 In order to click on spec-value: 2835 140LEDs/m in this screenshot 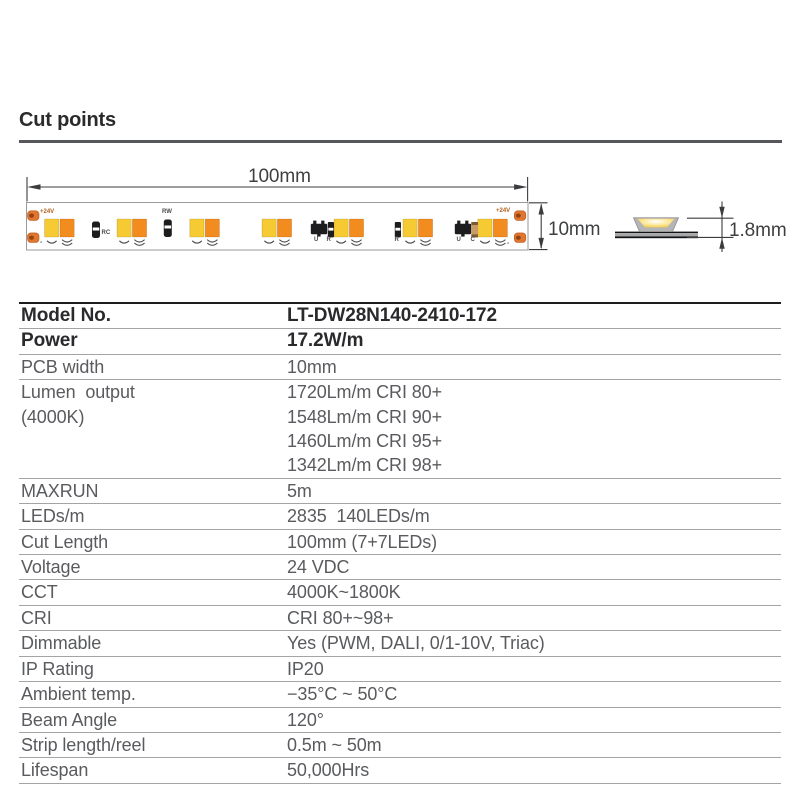, I will do `click(358, 516)`.